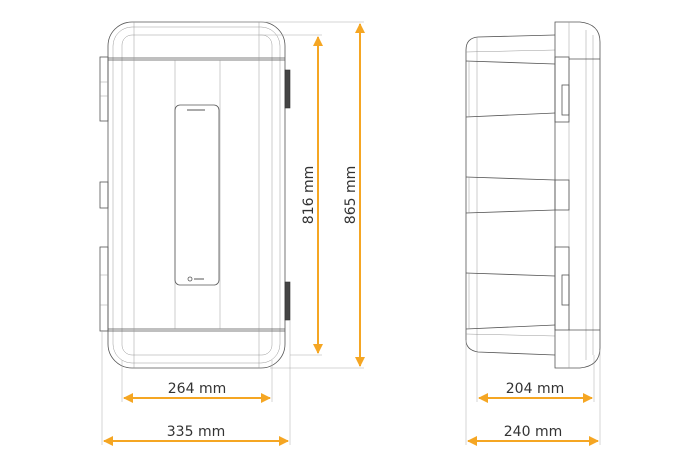  What do you see at coordinates (197, 389) in the screenshot?
I see `dimension-label-264: 264 mm` at bounding box center [197, 389].